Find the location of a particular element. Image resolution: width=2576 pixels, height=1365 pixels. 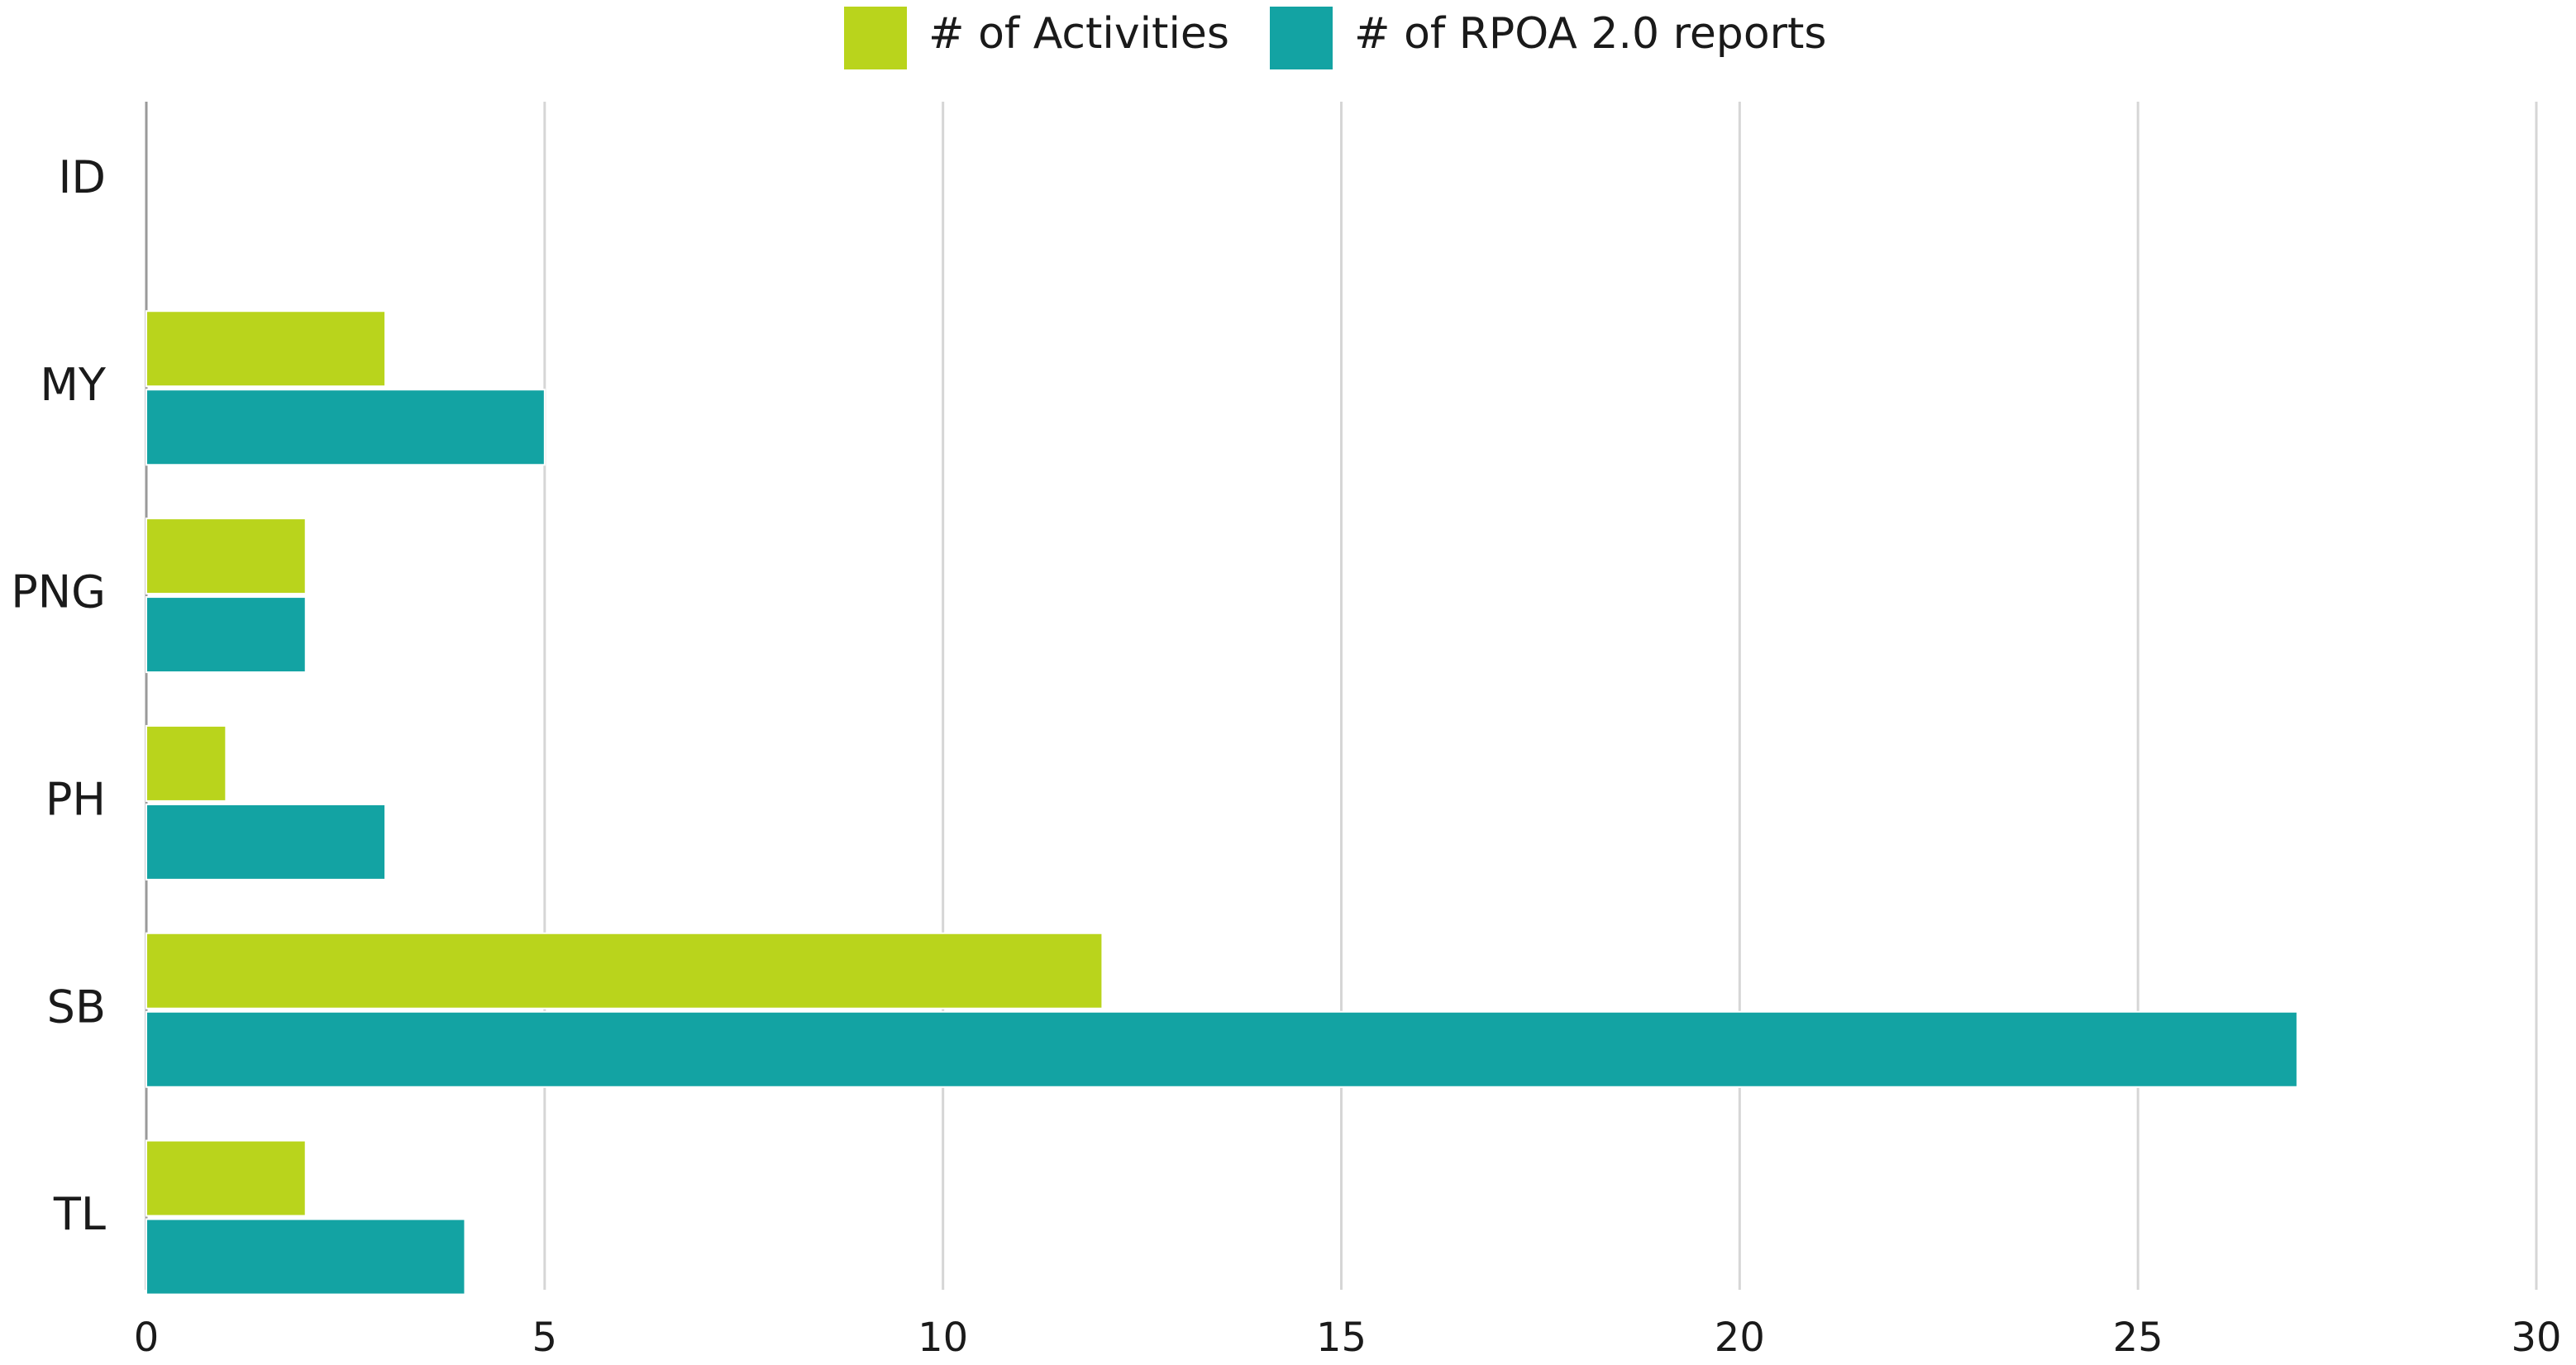

y-tick-label: TL is located at coordinates (79, 1214).